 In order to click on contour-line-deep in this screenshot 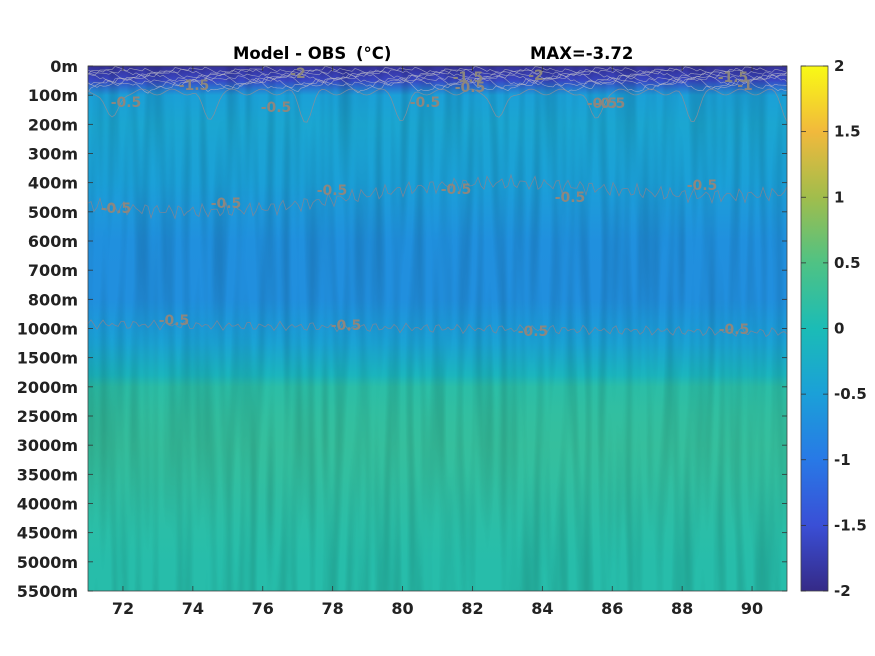, I will do `click(437, 328)`.